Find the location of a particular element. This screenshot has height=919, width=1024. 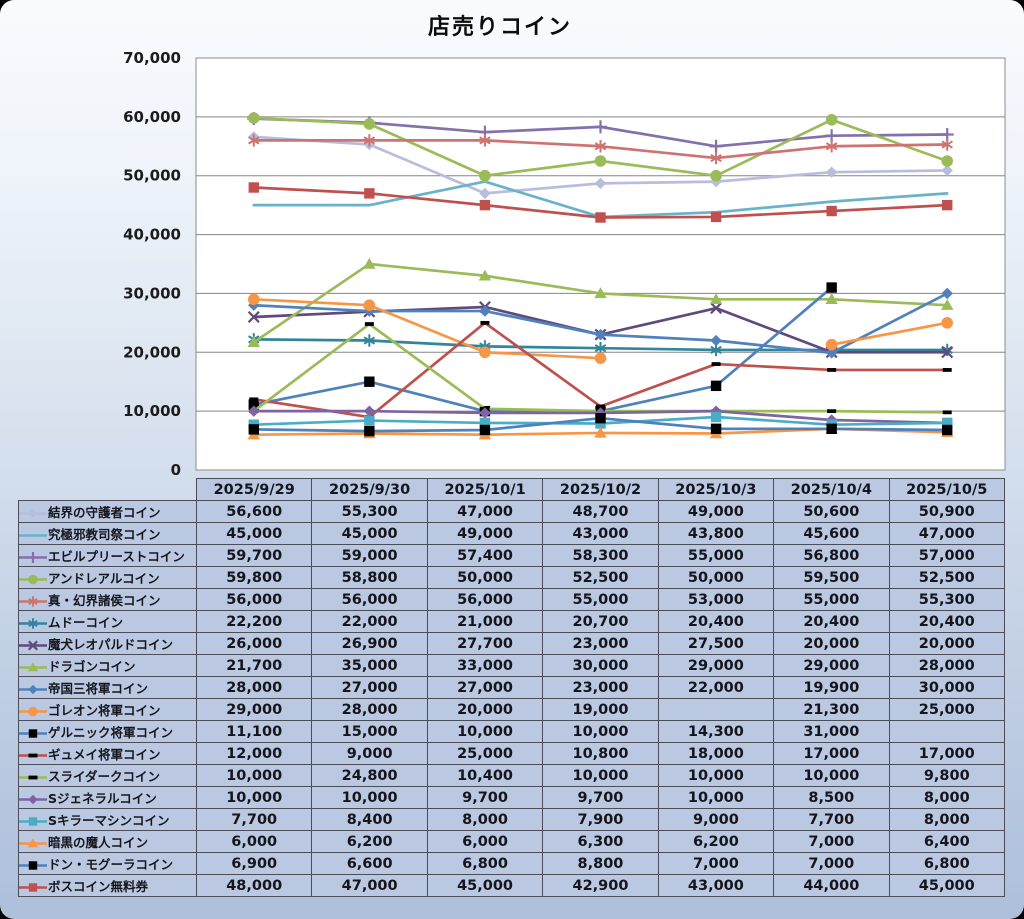

price-value-cell: 55,300 is located at coordinates (369, 511).